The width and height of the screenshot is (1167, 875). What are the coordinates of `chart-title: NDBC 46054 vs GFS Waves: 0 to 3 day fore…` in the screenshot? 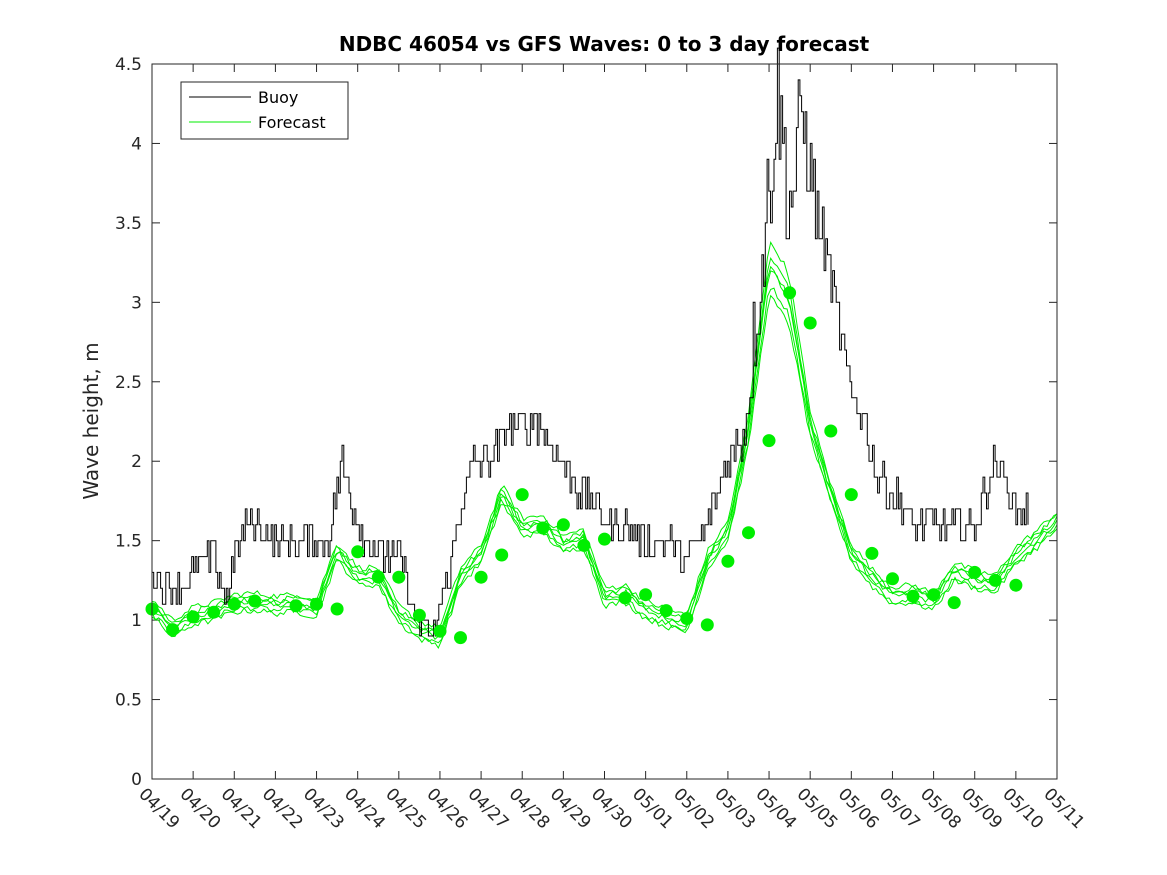 It's located at (604, 44).